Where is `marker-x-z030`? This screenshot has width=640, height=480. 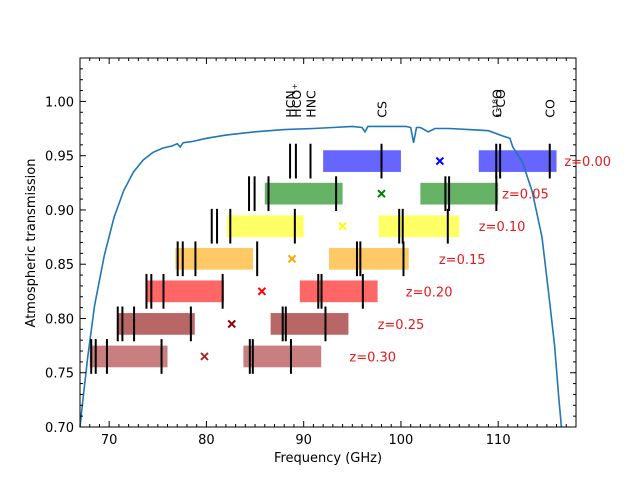 marker-x-z030 is located at coordinates (204, 356).